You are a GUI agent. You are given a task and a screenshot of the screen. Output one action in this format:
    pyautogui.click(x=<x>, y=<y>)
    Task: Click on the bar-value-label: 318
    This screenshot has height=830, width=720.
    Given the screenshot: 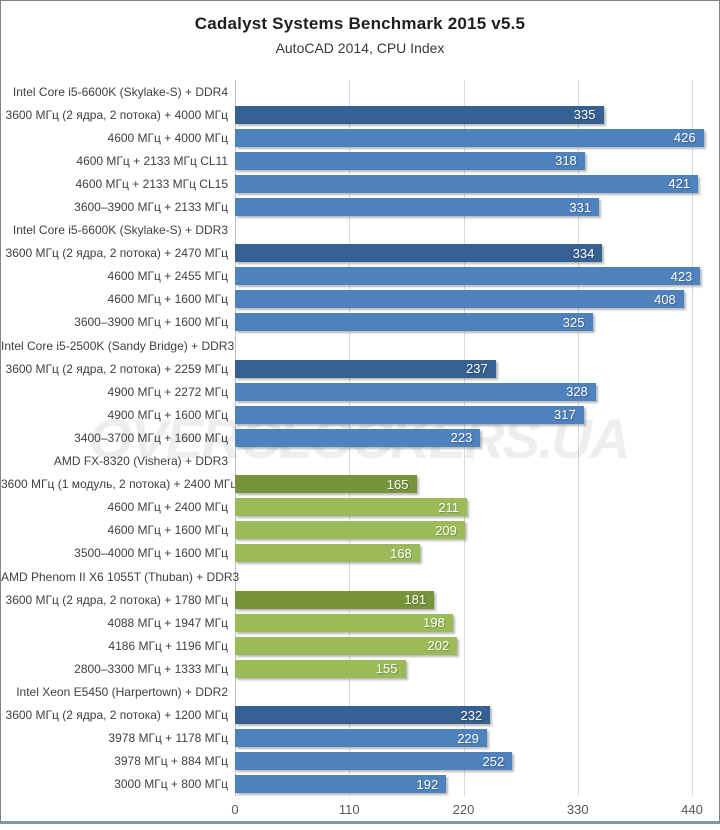 What is the action you would take?
    pyautogui.click(x=566, y=161)
    